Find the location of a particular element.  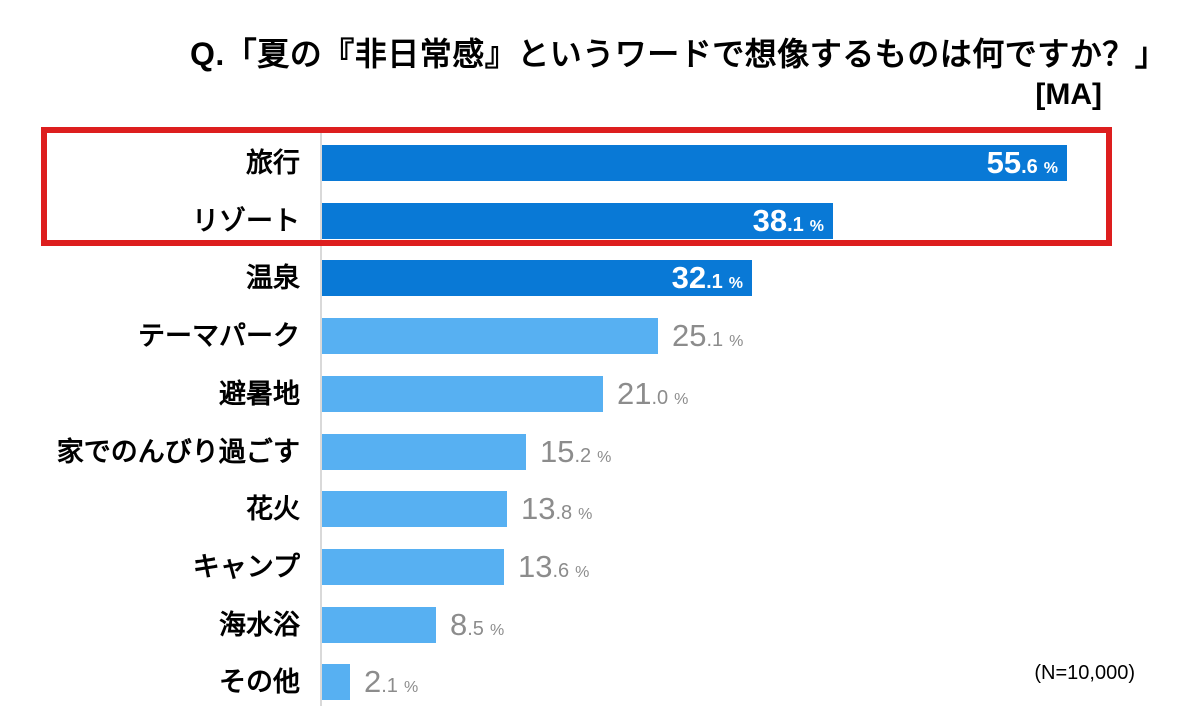

category-label: その他 is located at coordinates (259, 682).